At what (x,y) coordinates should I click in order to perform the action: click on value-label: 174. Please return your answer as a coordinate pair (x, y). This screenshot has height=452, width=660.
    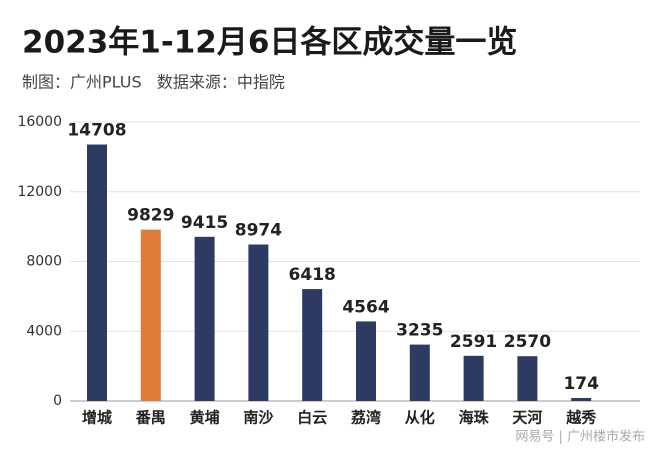
    Looking at the image, I should click on (581, 384).